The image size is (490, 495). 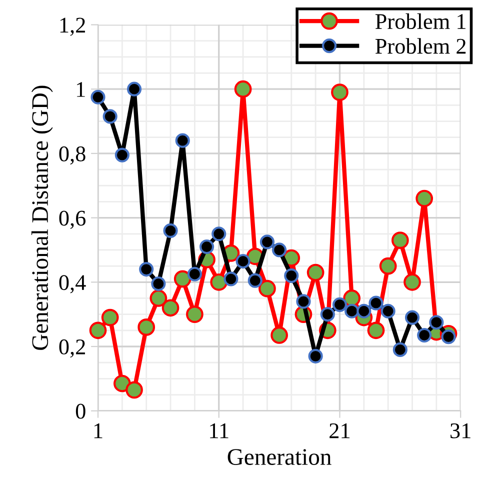 What do you see at coordinates (460, 430) in the screenshot?
I see `x-tick-label: 31` at bounding box center [460, 430].